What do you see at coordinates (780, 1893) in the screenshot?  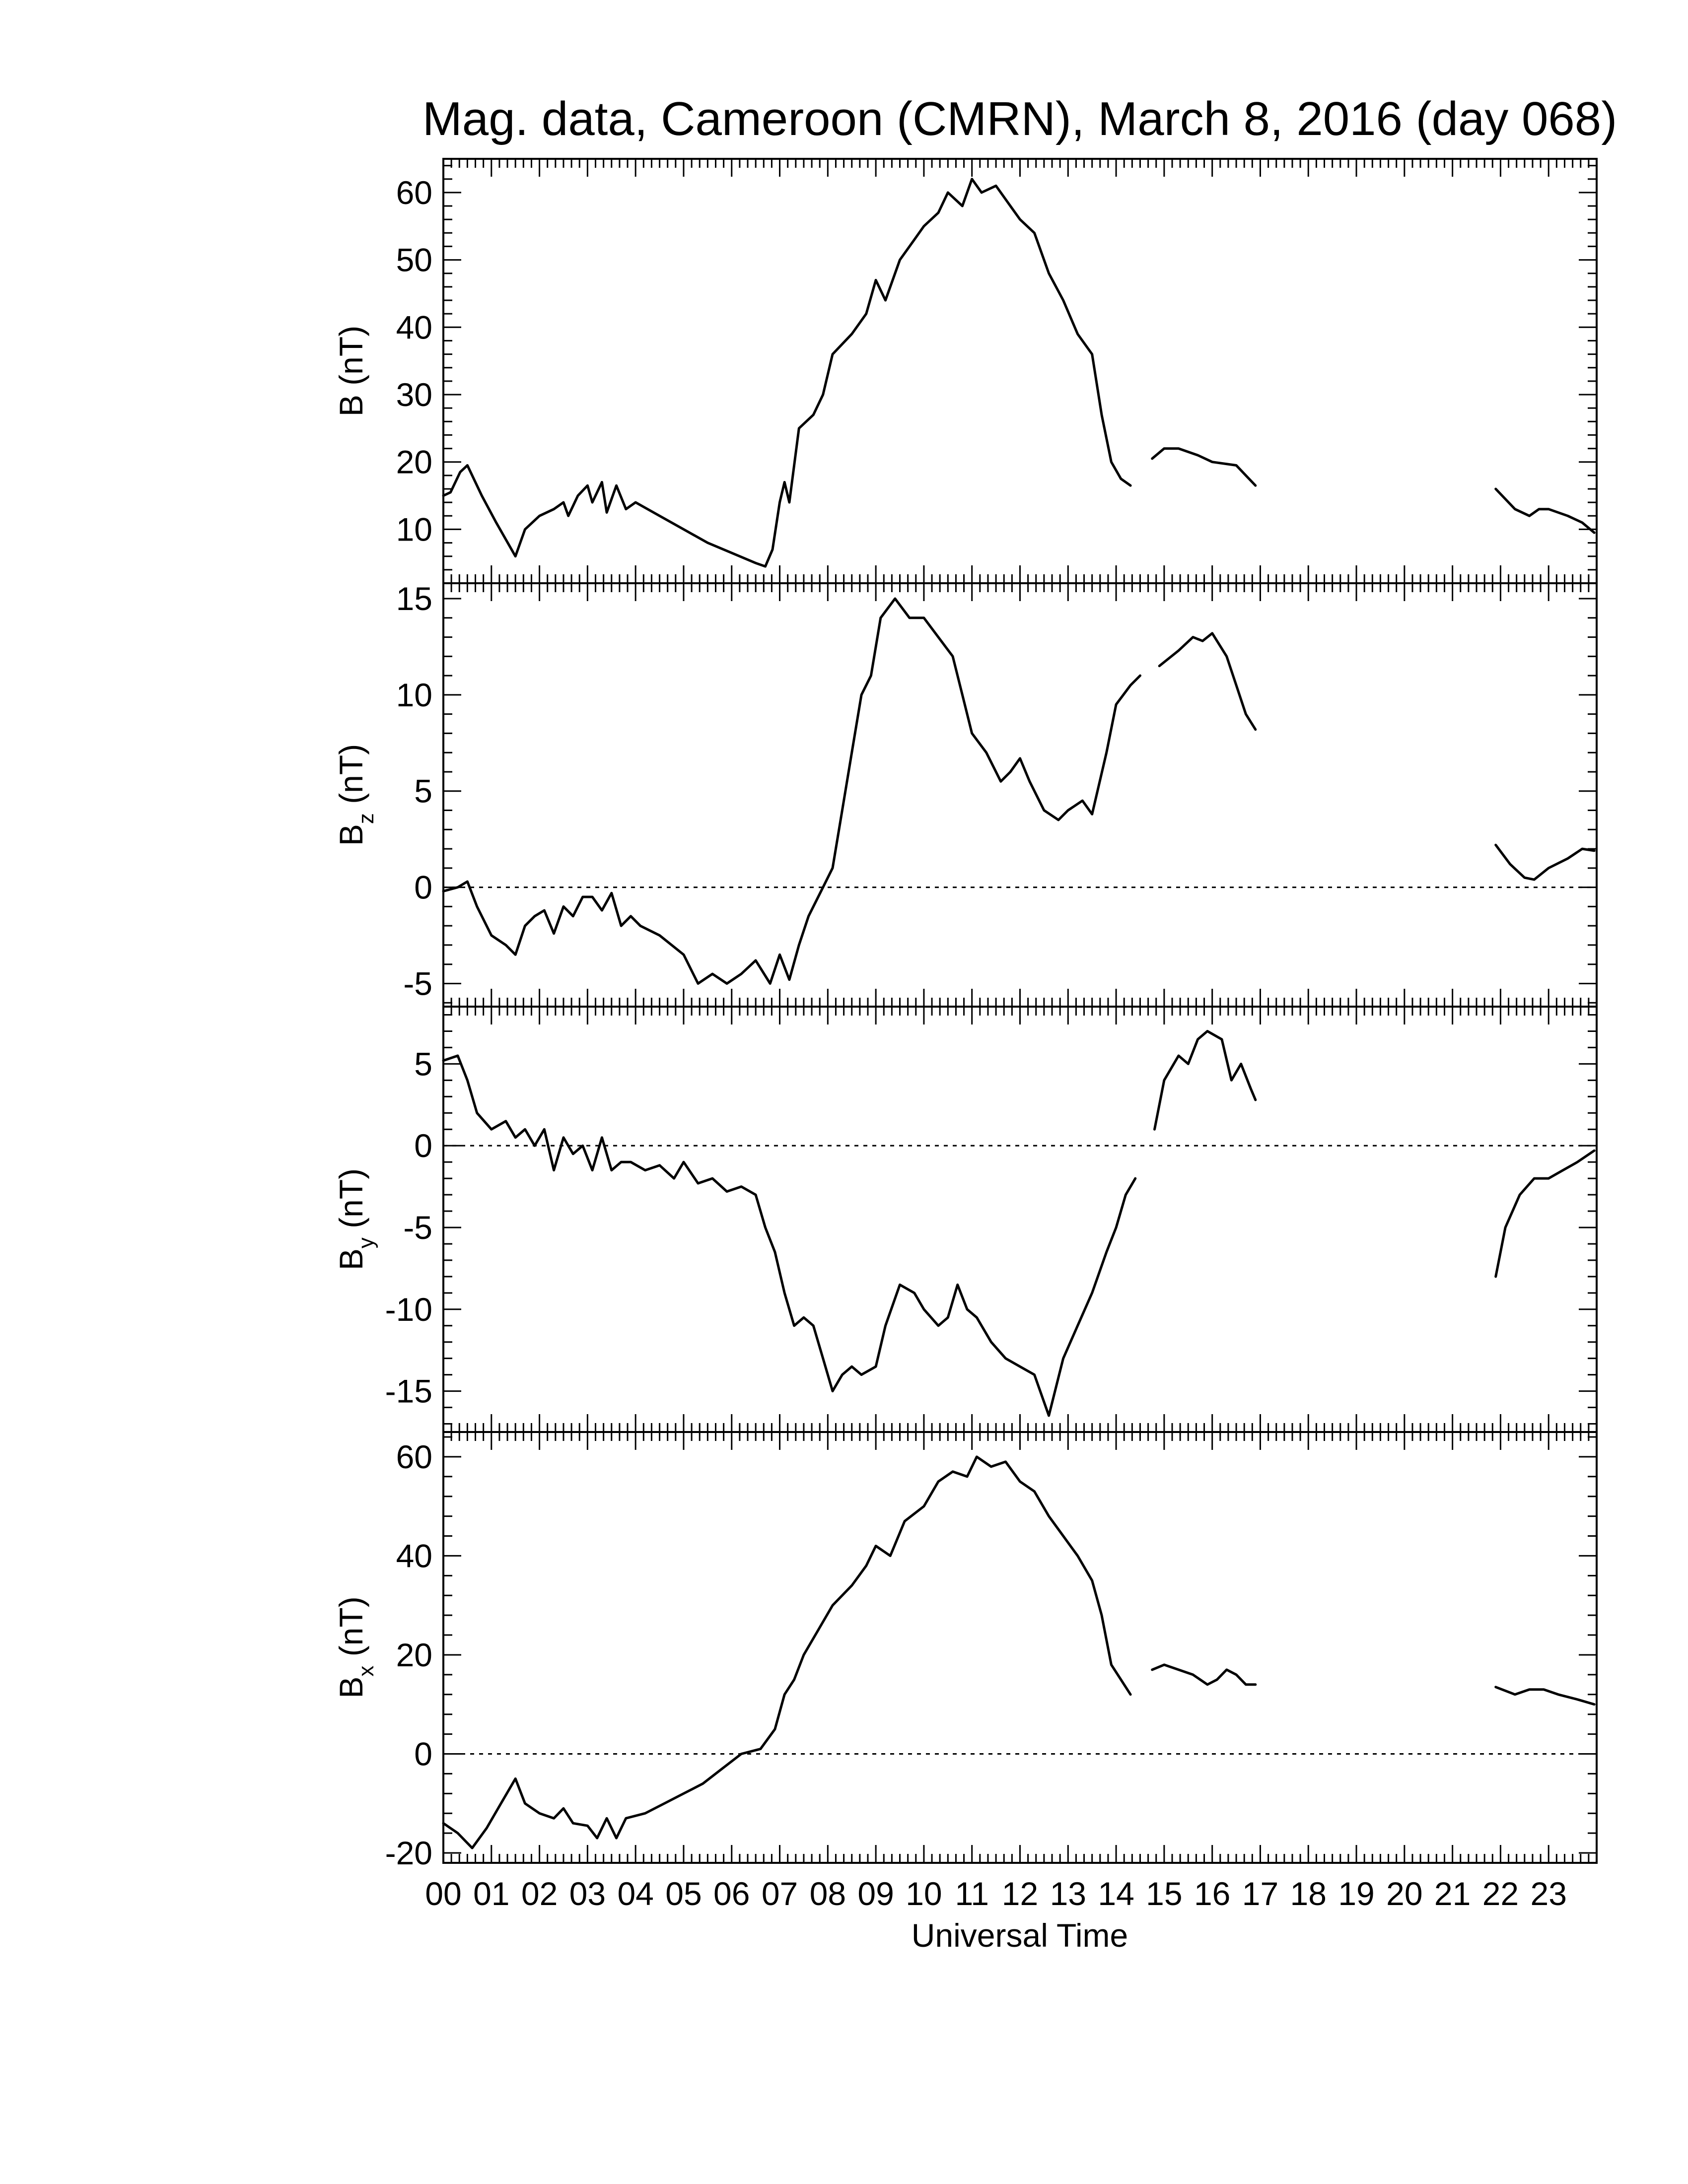 I see `x-tick-label: 07` at bounding box center [780, 1893].